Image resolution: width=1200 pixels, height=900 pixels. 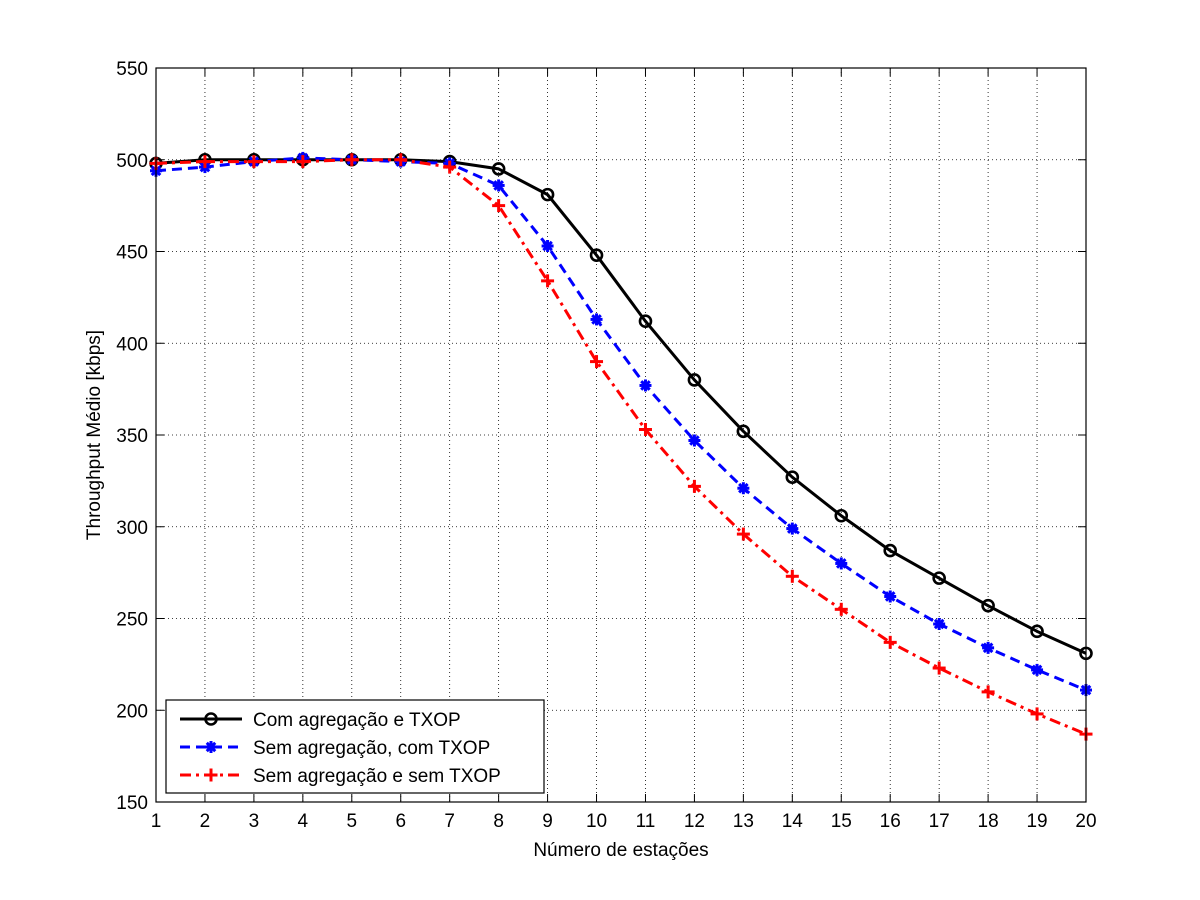 I want to click on x-tick-label: 4, so click(x=303, y=821).